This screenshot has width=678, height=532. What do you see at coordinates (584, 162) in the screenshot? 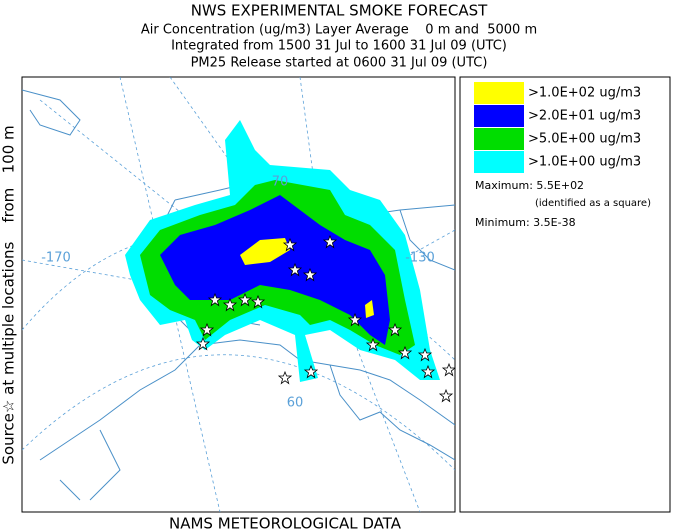
I see `legend-label: >1.0E+00 ug/m3` at bounding box center [584, 162].